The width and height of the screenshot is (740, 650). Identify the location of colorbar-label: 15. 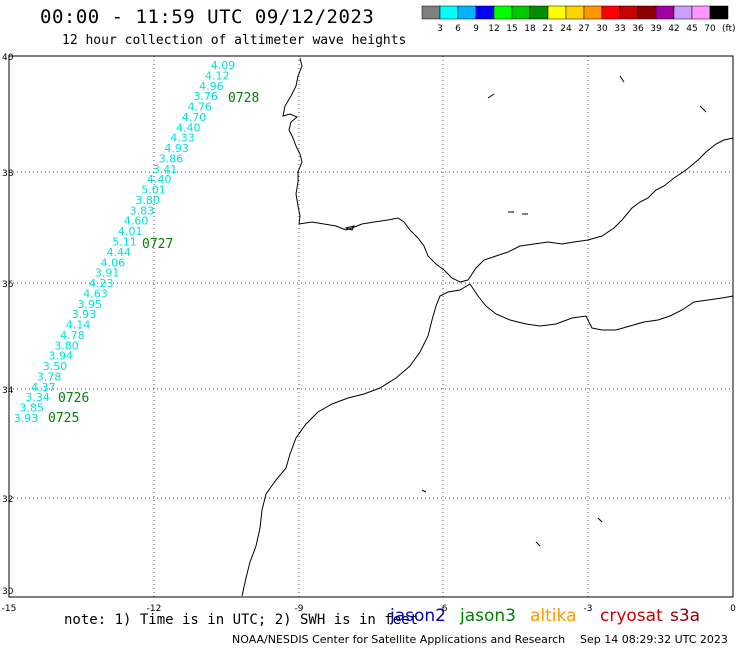
(511, 29).